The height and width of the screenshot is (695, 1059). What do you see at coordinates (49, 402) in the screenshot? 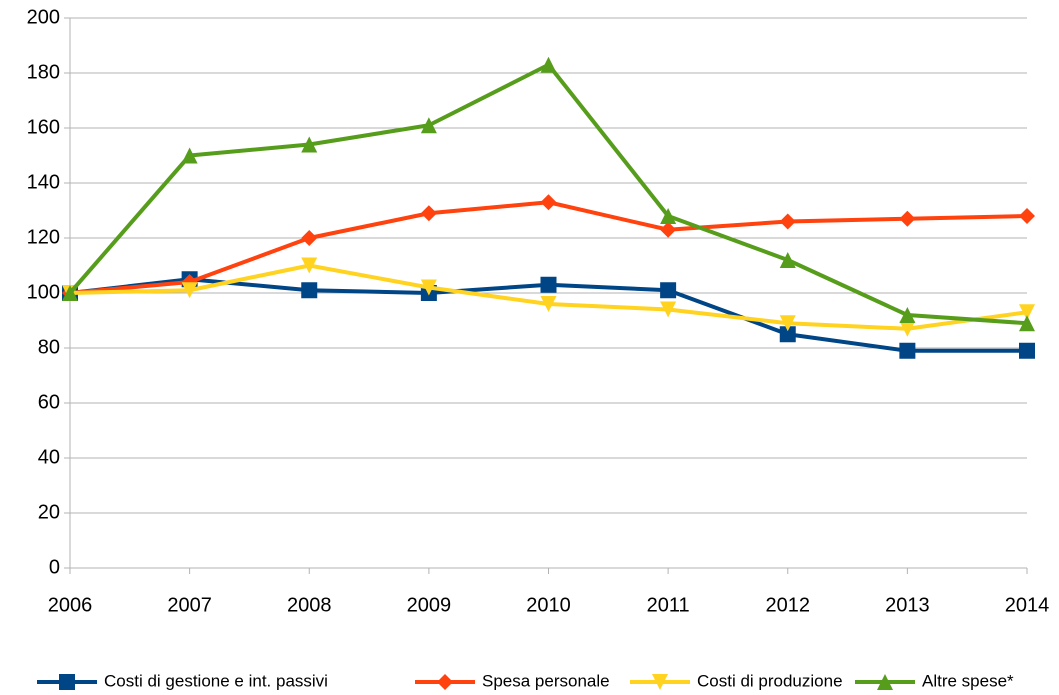
I see `y-tick-label: 60` at bounding box center [49, 402].